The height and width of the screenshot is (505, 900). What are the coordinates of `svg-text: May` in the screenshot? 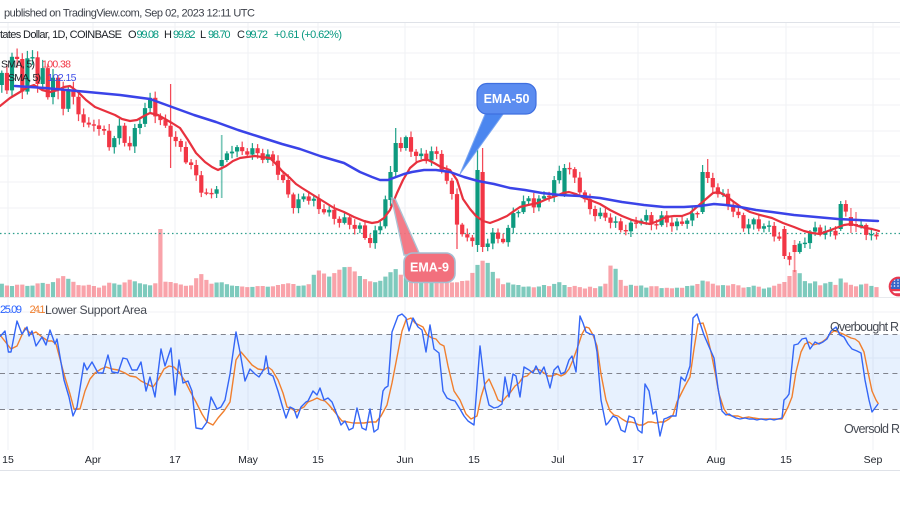 It's located at (248, 460).